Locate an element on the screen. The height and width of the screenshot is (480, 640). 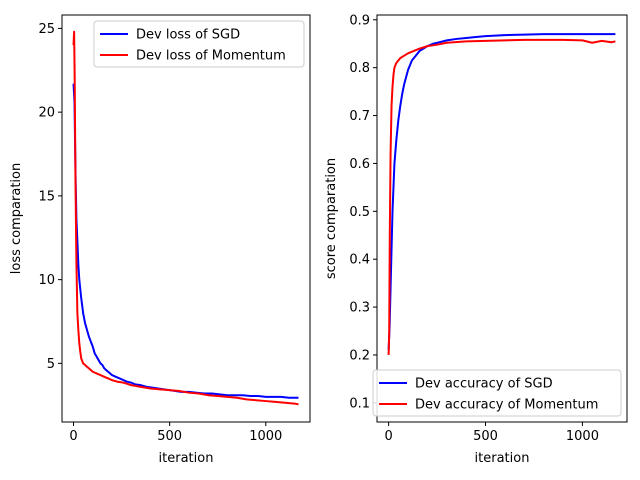
y-tick-label: 0.2 is located at coordinates (359, 355).